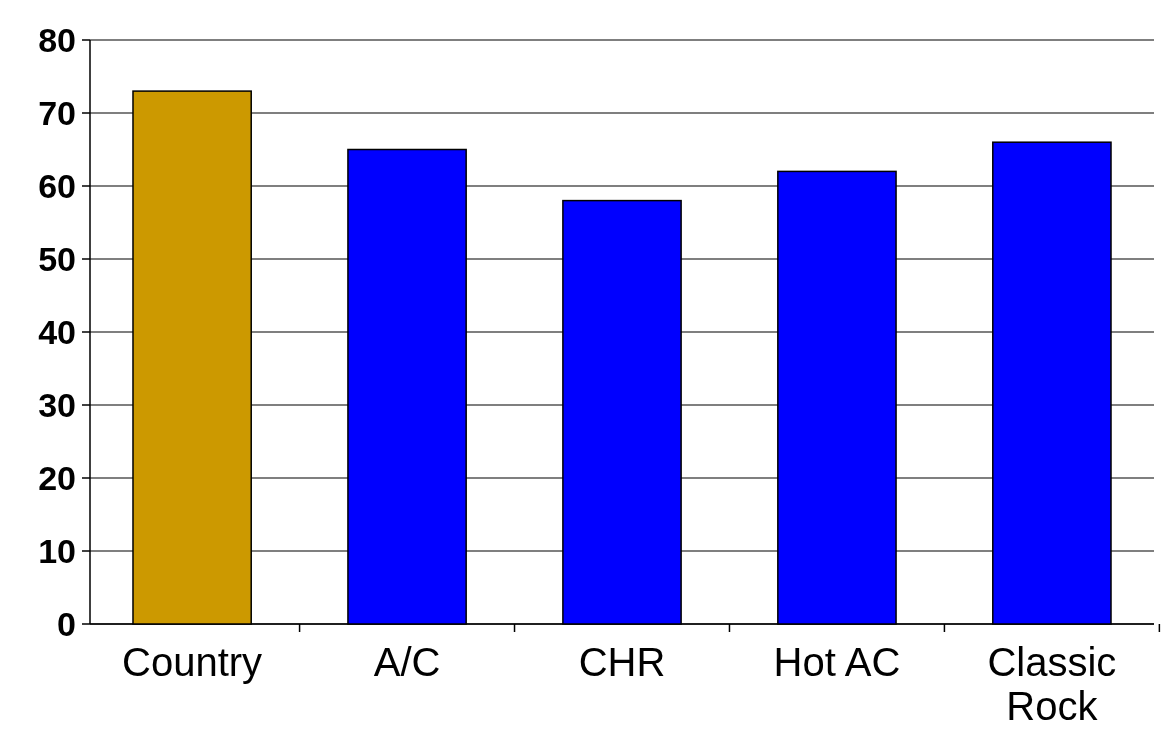 This screenshot has width=1174, height=754. Describe the element at coordinates (1052, 684) in the screenshot. I see `x-tick-label: Classic Rock` at that location.